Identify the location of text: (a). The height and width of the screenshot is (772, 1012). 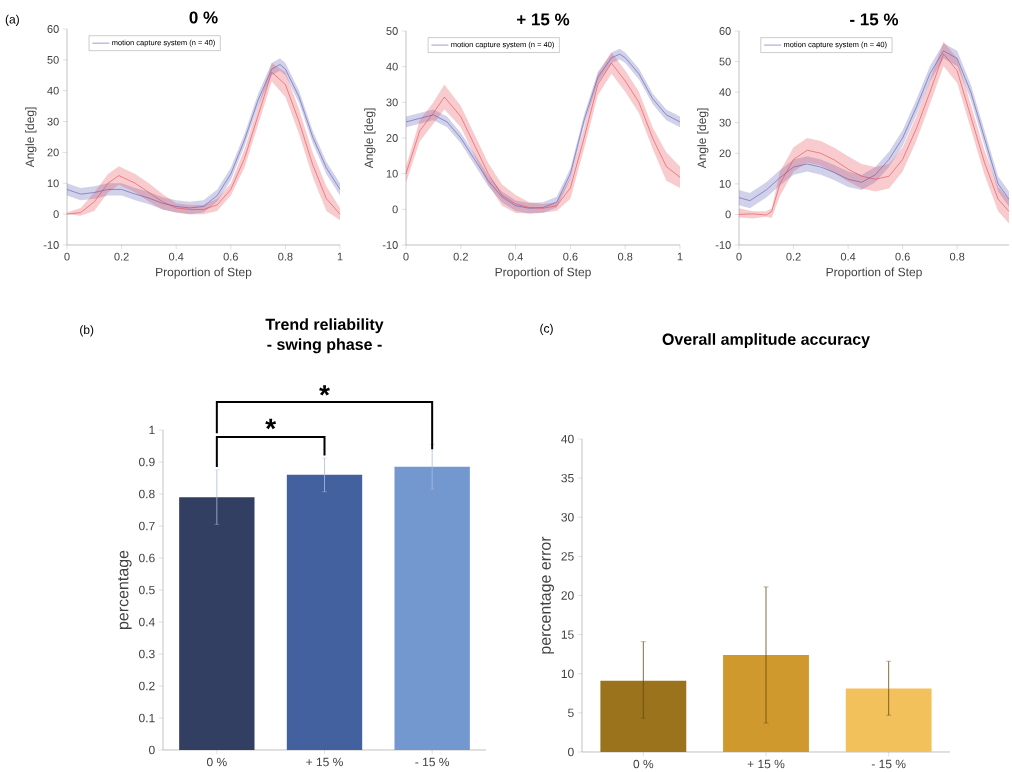
(12, 20).